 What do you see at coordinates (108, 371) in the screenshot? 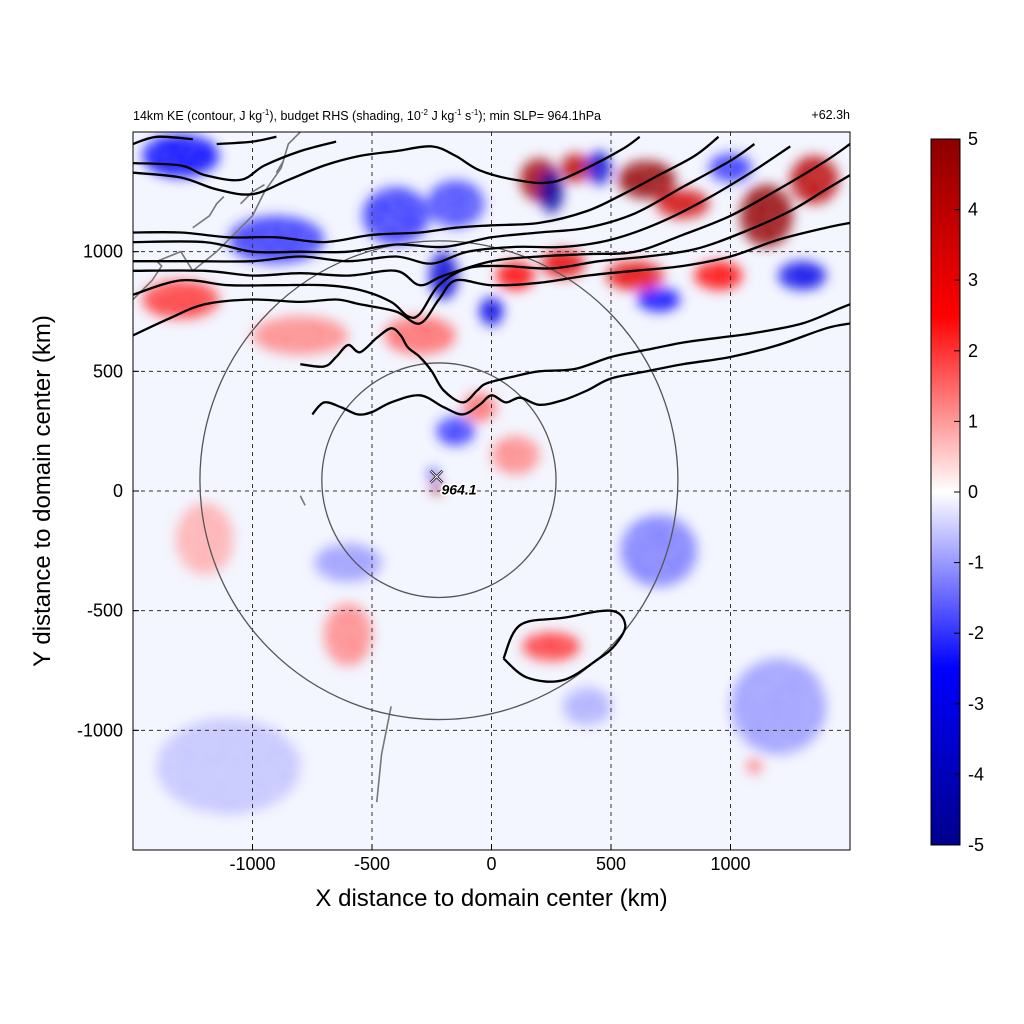
I see `y-tick-label-3: 500` at bounding box center [108, 371].